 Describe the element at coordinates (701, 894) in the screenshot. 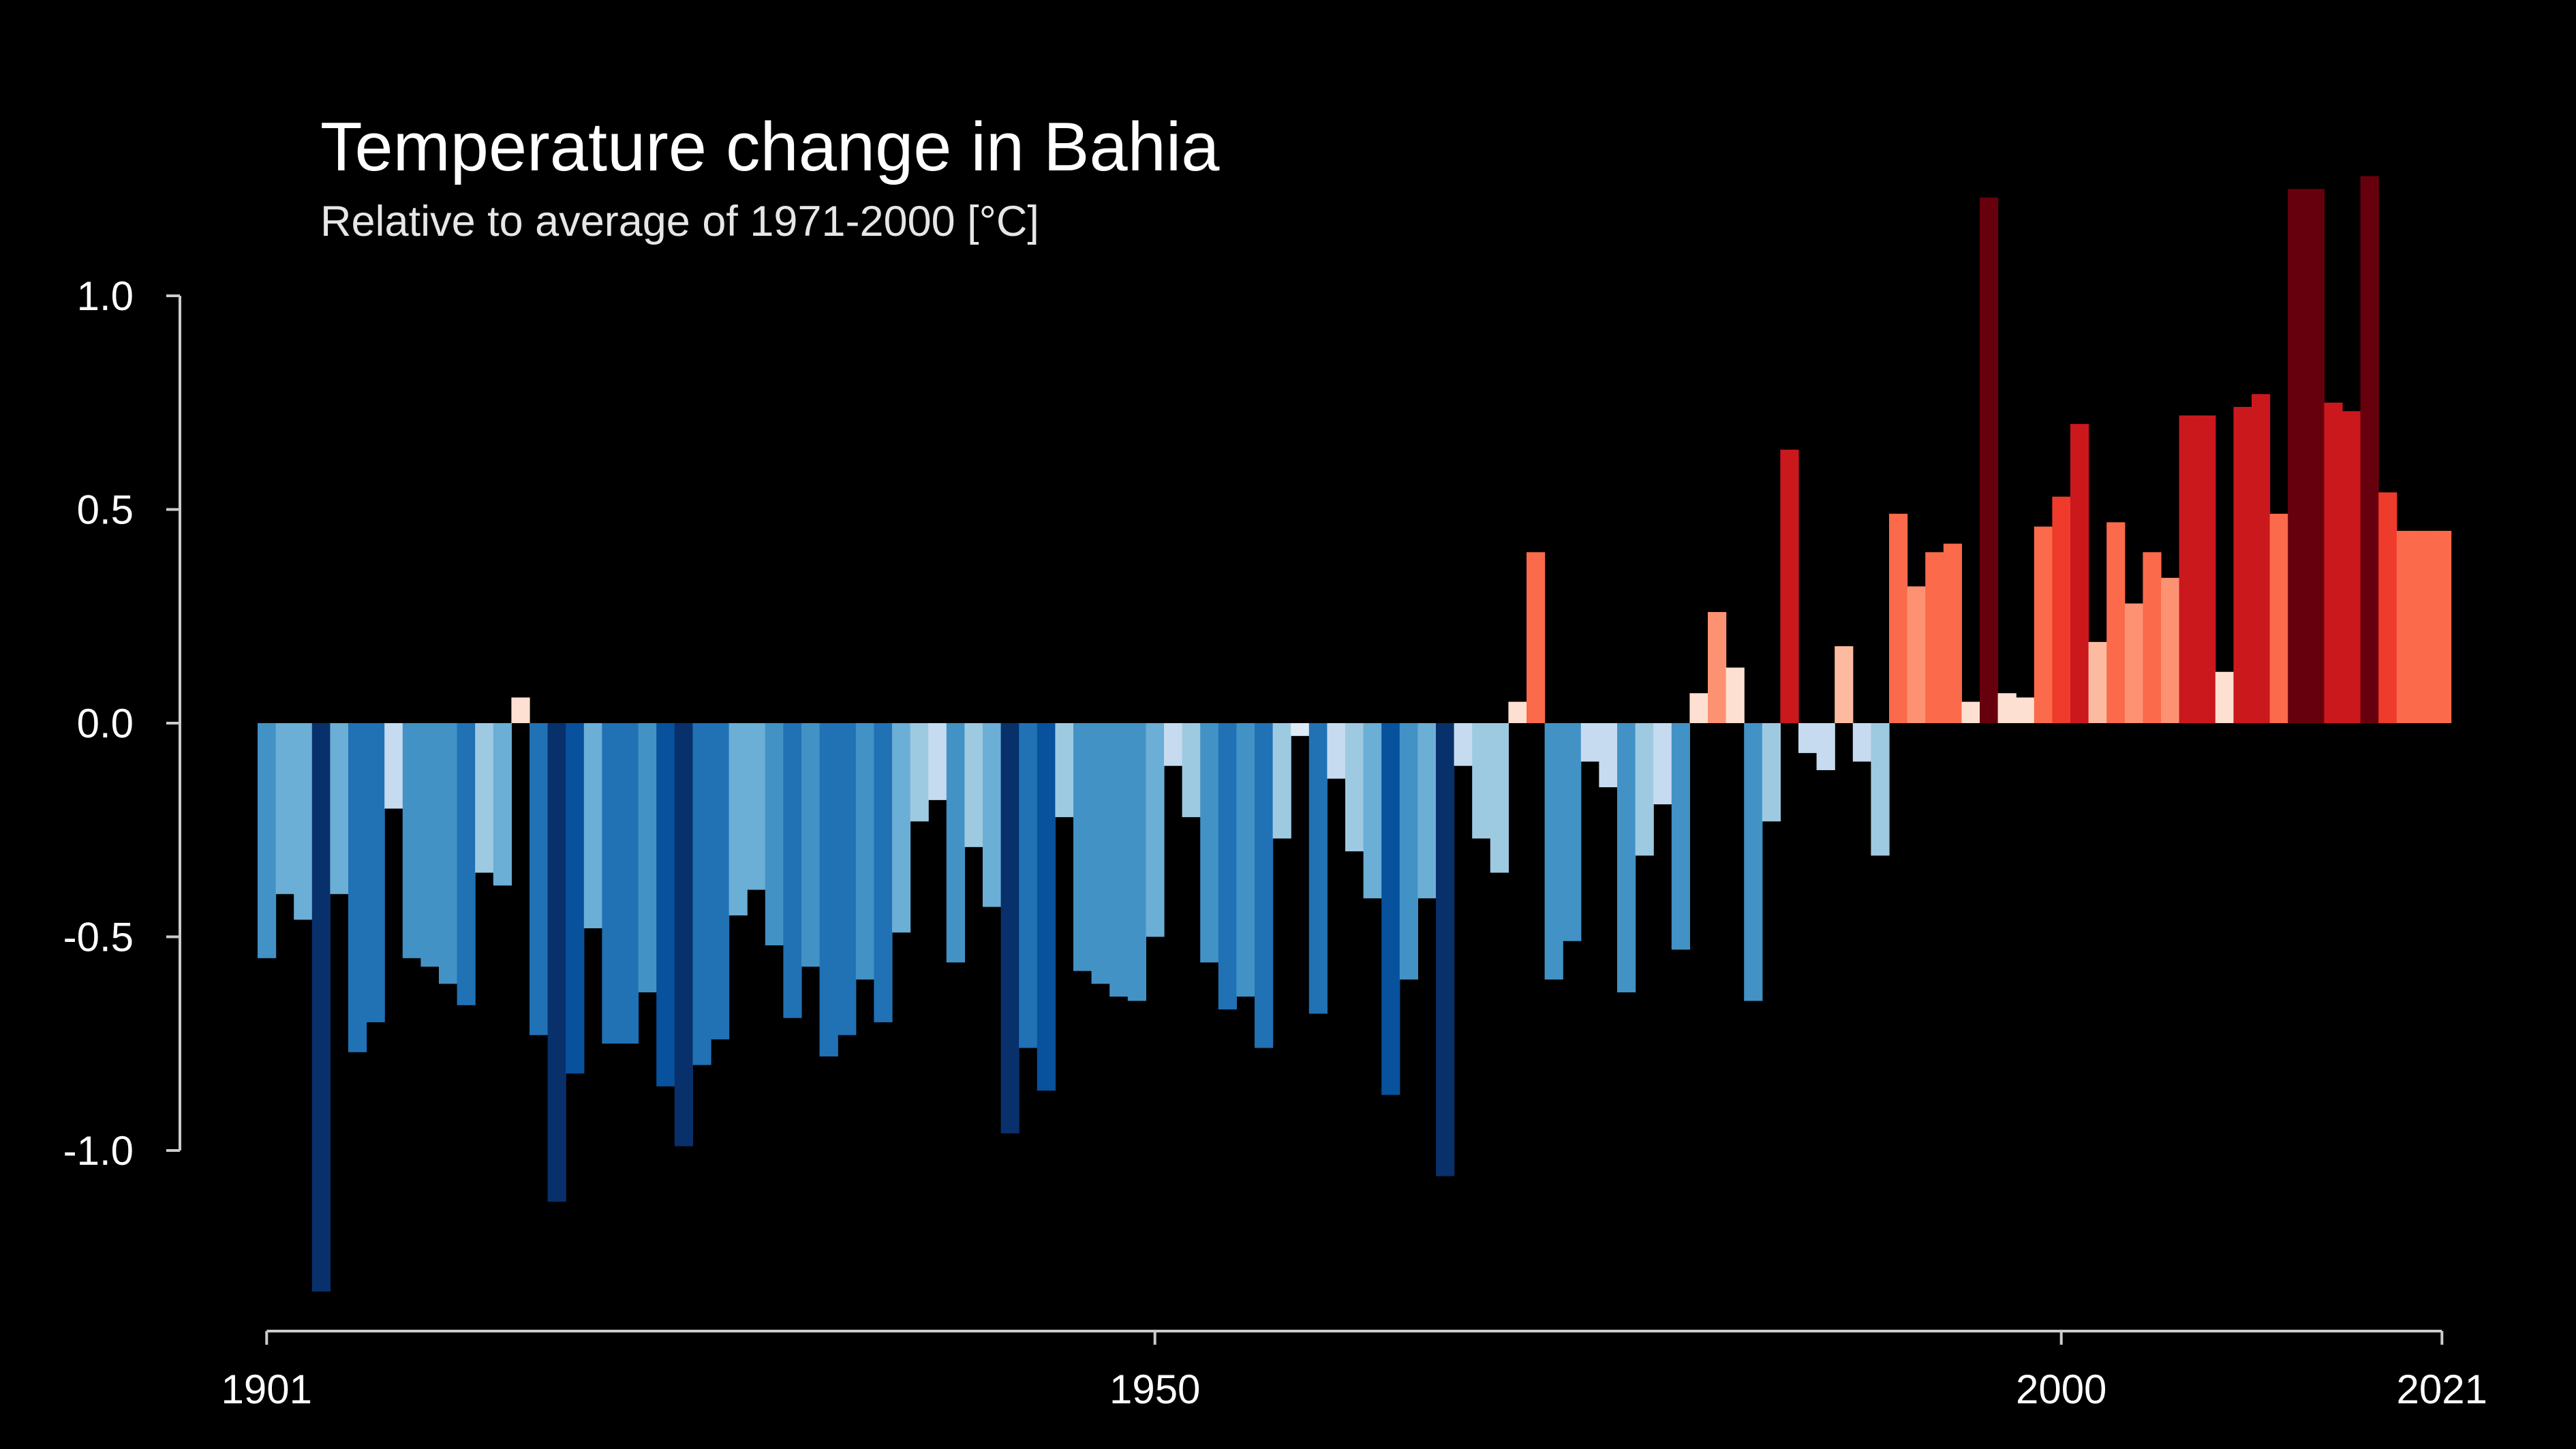

I see `bar-1925` at that location.